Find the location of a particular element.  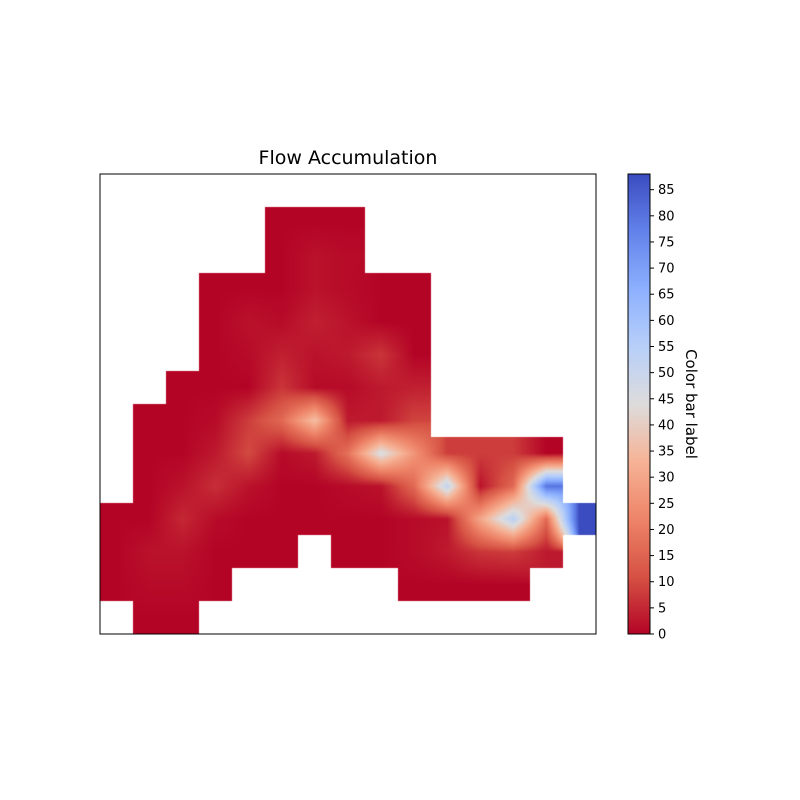

colorbar-tick-label: 65 is located at coordinates (666, 295).